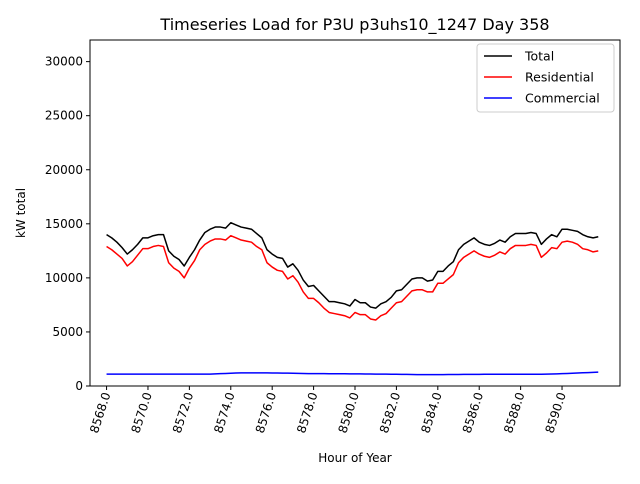 The image size is (640, 484). I want to click on y-tick-label: 20000, so click(64, 170).